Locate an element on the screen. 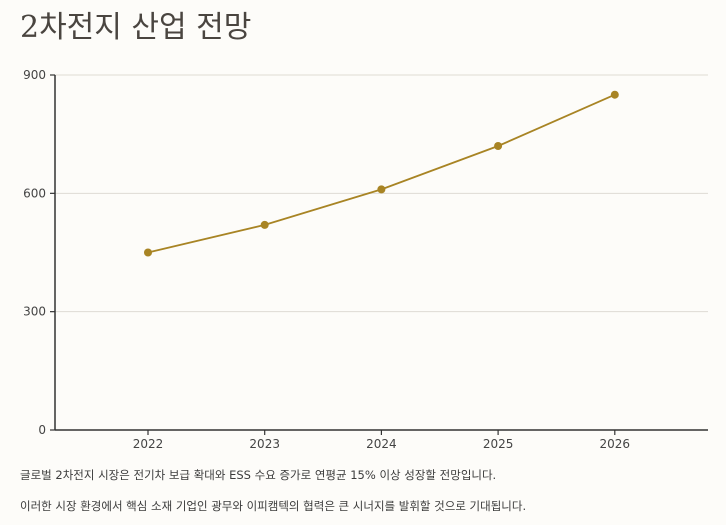 The height and width of the screenshot is (525, 726). y-tick-label-600: 600 is located at coordinates (34, 193).